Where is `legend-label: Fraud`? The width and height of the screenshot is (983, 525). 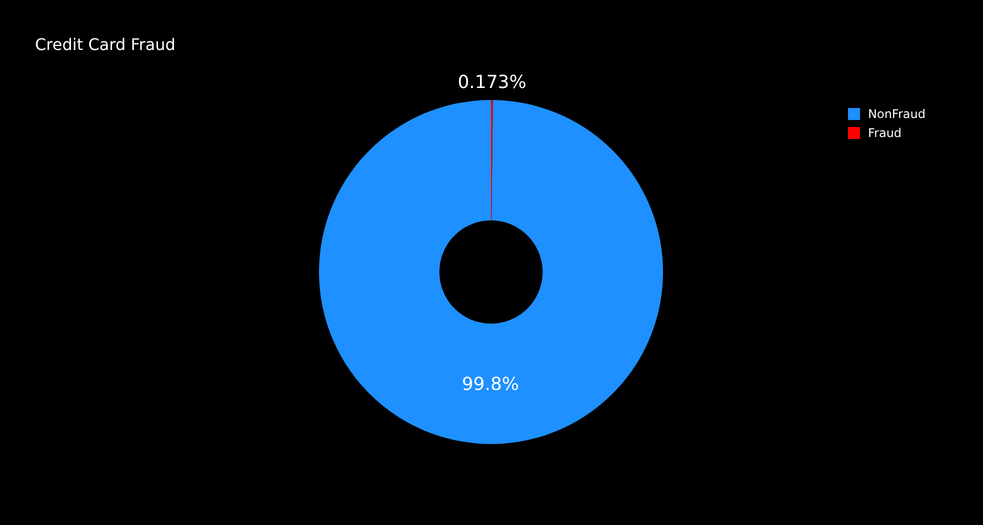
legend-label: Fraud is located at coordinates (885, 133).